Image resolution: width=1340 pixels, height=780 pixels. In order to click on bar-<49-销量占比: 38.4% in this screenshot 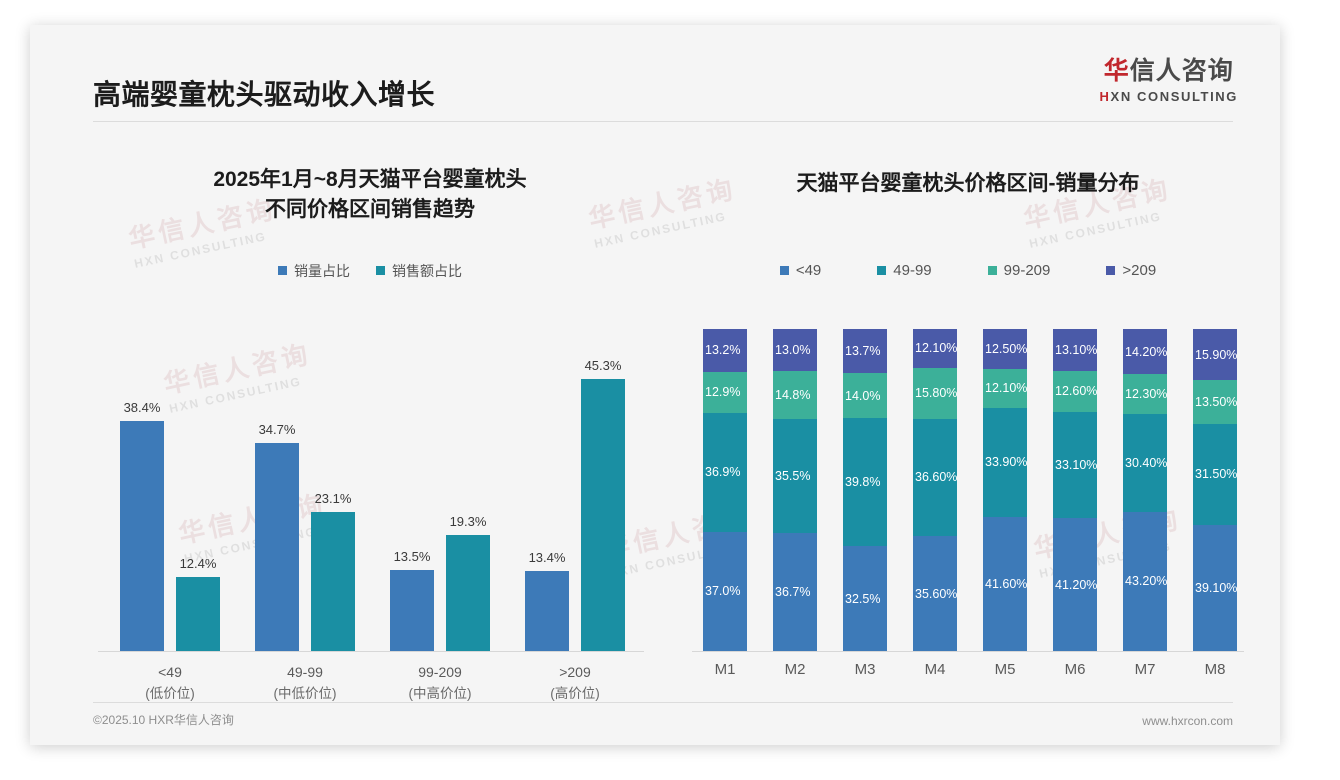, I will do `click(142, 525)`.